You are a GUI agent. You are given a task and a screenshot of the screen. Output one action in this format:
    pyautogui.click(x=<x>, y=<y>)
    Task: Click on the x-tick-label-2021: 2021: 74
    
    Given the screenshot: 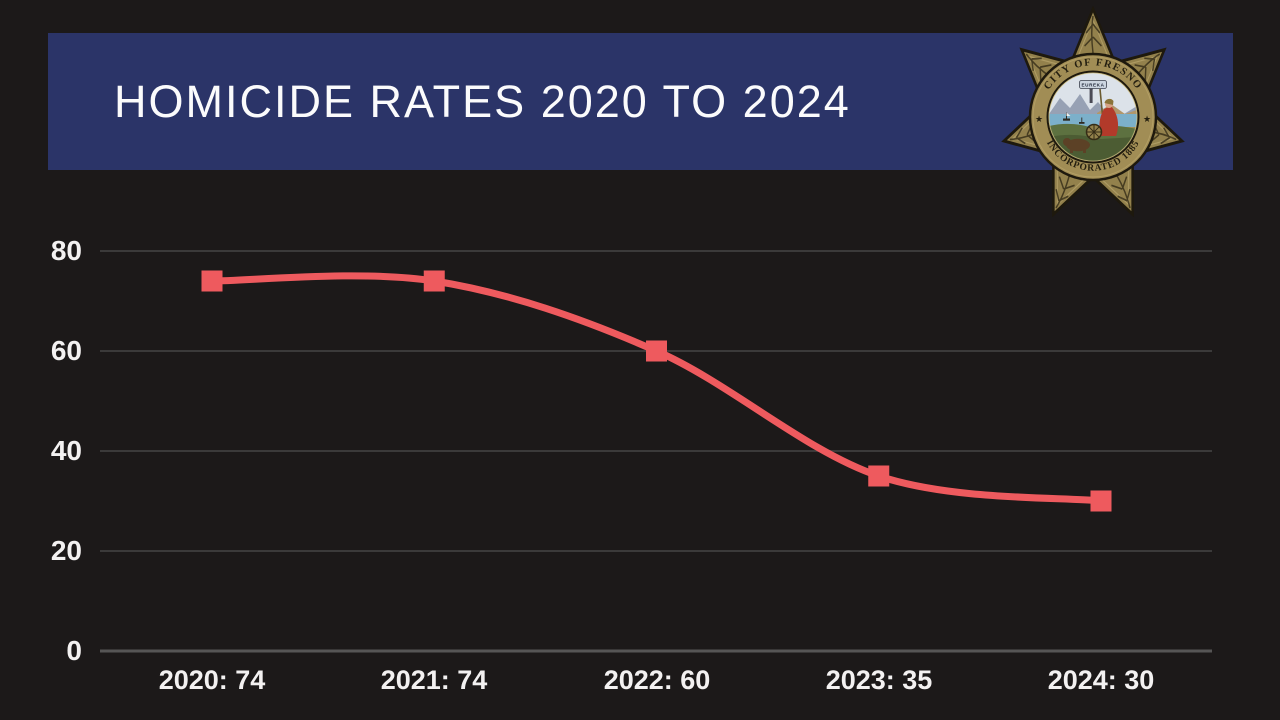 What is the action you would take?
    pyautogui.click(x=434, y=680)
    